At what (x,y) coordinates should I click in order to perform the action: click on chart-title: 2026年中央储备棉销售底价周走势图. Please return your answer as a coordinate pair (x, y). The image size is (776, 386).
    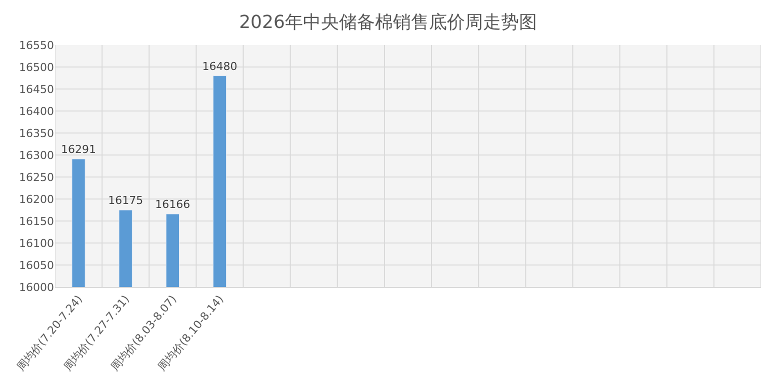
    Looking at the image, I should click on (388, 23).